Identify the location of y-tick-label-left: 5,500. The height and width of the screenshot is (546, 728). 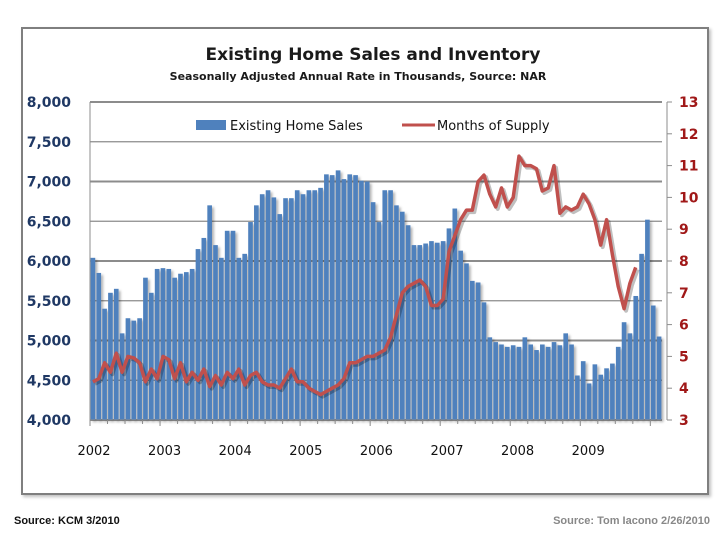
(49, 302).